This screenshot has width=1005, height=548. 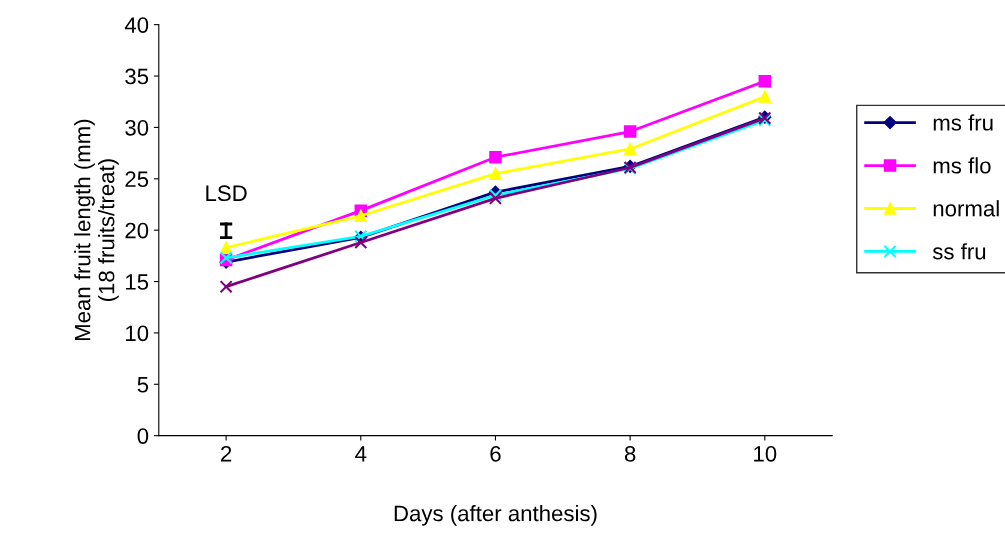 What do you see at coordinates (495, 453) in the screenshot?
I see `x-tick-label: 6` at bounding box center [495, 453].